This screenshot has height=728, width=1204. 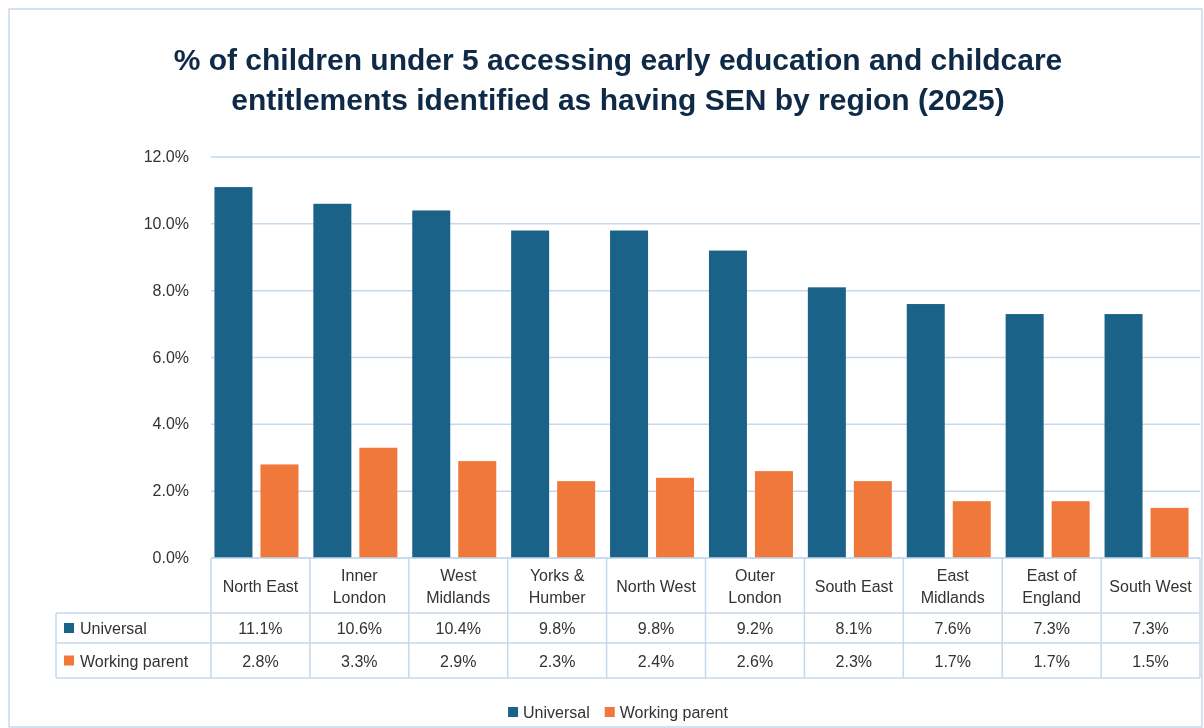 What do you see at coordinates (1052, 586) in the screenshot?
I see `x-tick-label: East of England` at bounding box center [1052, 586].